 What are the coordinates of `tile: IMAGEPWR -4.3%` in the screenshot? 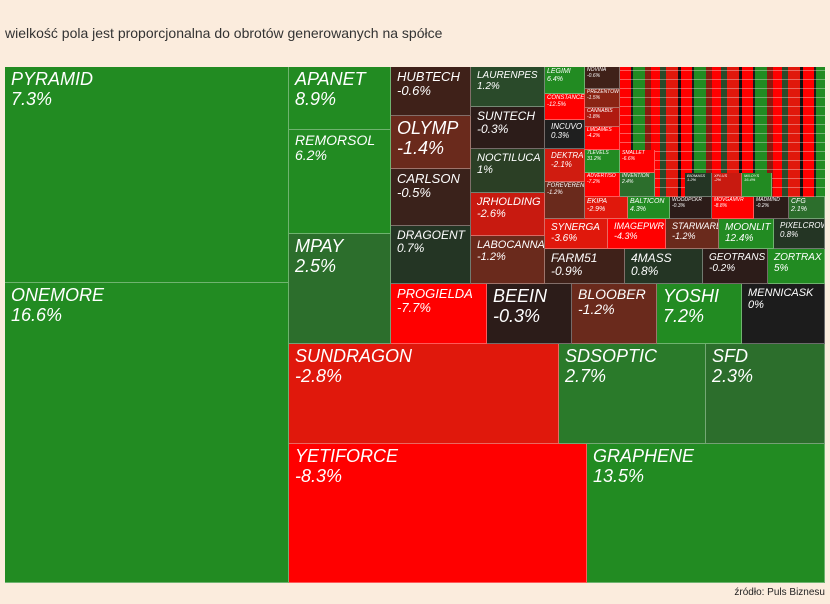 It's located at (637, 234).